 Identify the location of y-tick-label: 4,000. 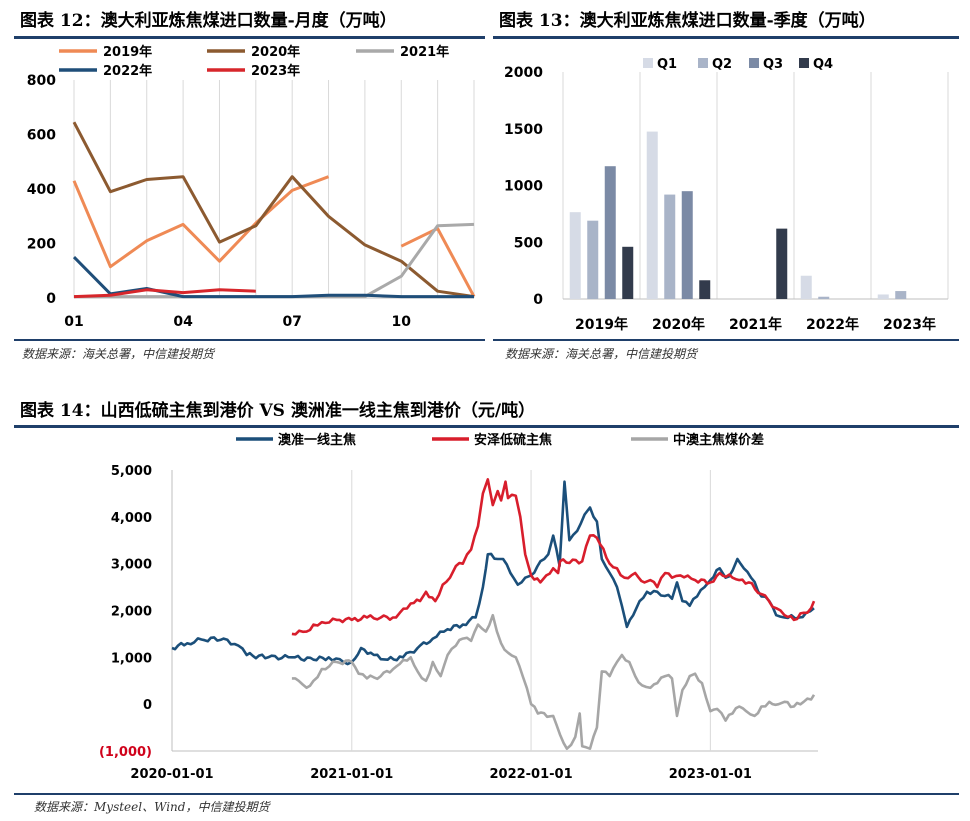
(131, 518).